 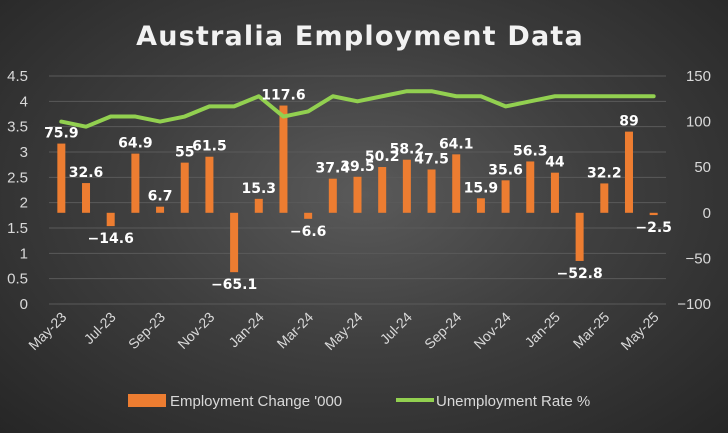 What do you see at coordinates (283, 96) in the screenshot?
I see `bar-data-label: 117.6` at bounding box center [283, 96].